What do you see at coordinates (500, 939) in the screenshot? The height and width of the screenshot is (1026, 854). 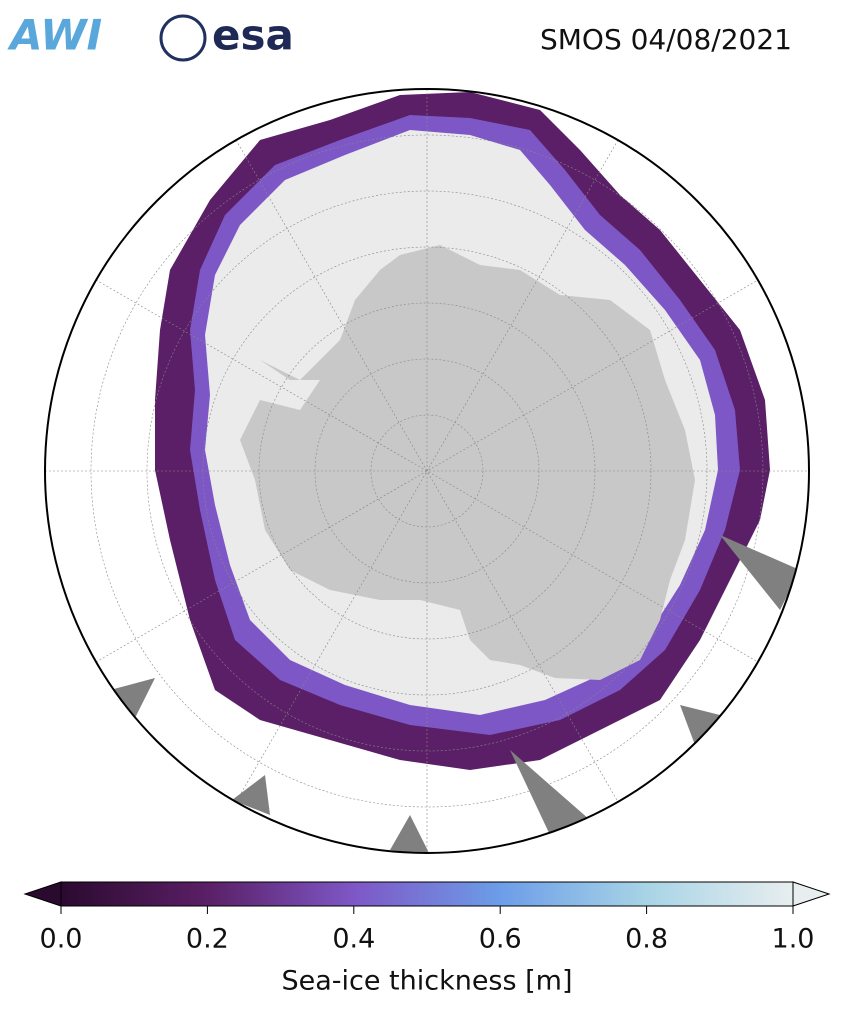 I see `colorbar-tick-label: 0.6` at bounding box center [500, 939].